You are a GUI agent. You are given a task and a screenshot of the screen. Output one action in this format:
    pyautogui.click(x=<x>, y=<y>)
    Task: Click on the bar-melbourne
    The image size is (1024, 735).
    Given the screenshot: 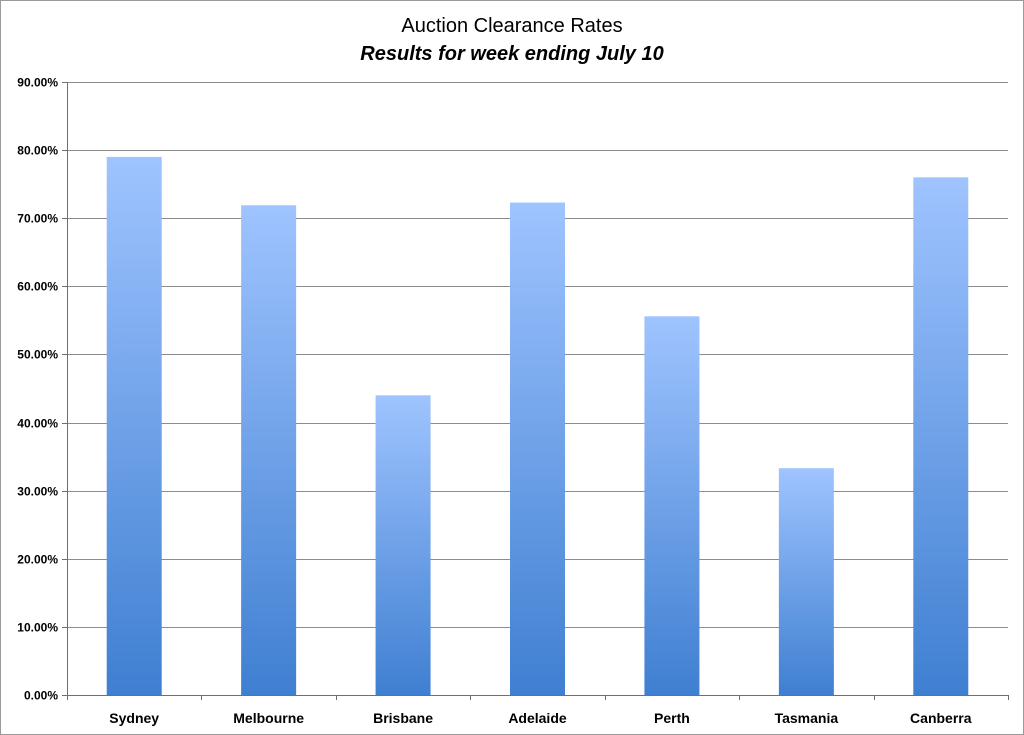 What is the action you would take?
    pyautogui.click(x=269, y=450)
    